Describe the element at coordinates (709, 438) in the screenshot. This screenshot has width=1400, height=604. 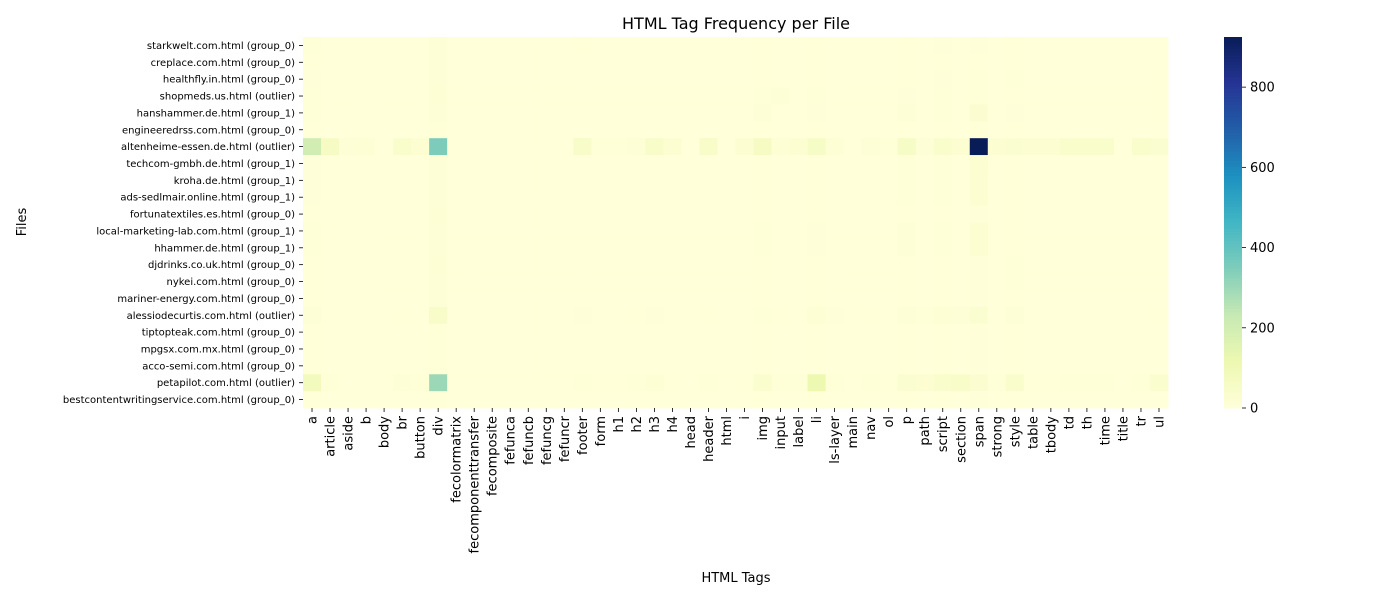
I see `x-tick-label: header` at that location.